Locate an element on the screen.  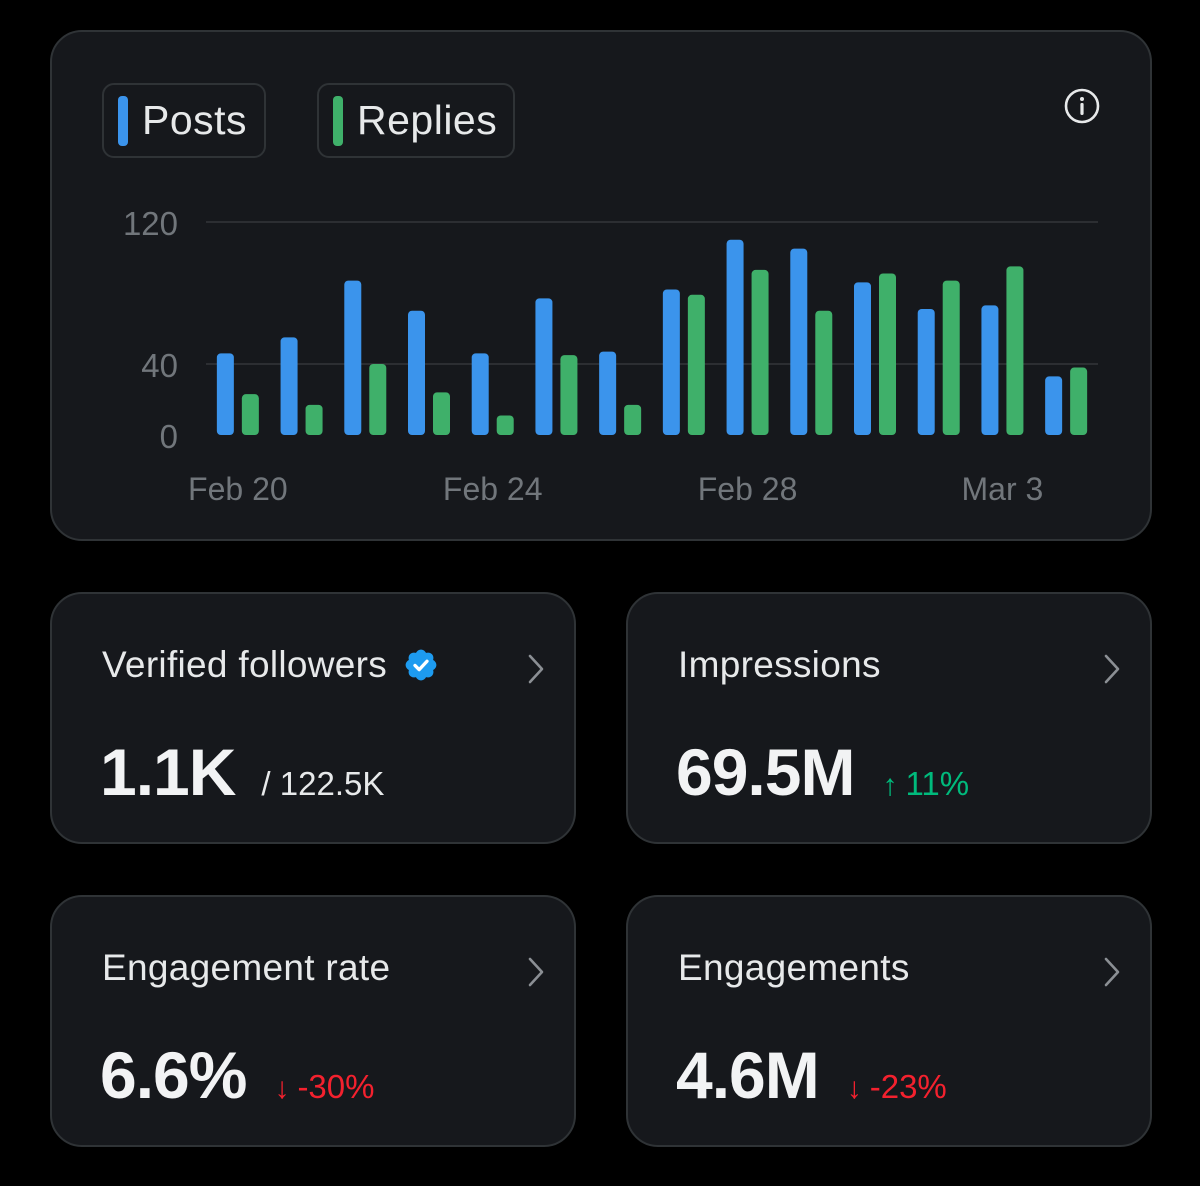
verified-followers-total: / 122.5K is located at coordinates (323, 783).